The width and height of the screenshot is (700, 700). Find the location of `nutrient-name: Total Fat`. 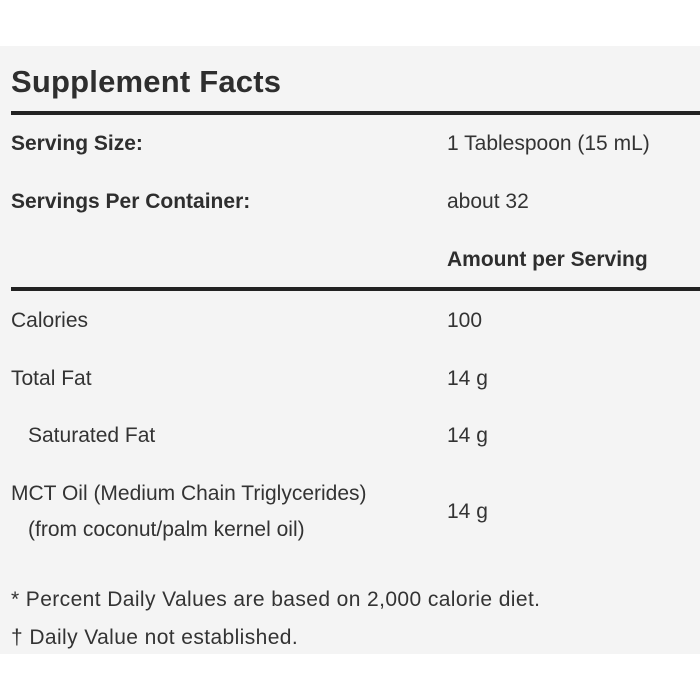

nutrient-name: Total Fat is located at coordinates (51, 378).